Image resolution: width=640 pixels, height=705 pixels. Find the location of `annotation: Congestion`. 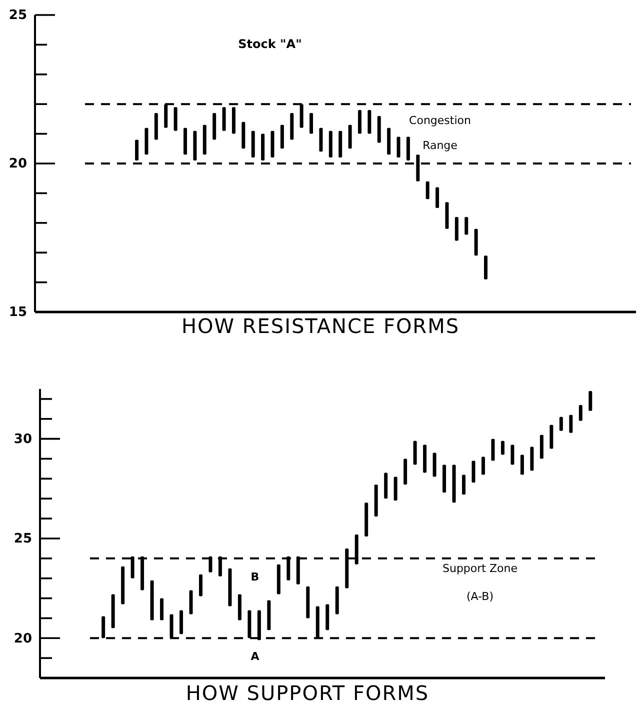

annotation: Congestion is located at coordinates (440, 120).